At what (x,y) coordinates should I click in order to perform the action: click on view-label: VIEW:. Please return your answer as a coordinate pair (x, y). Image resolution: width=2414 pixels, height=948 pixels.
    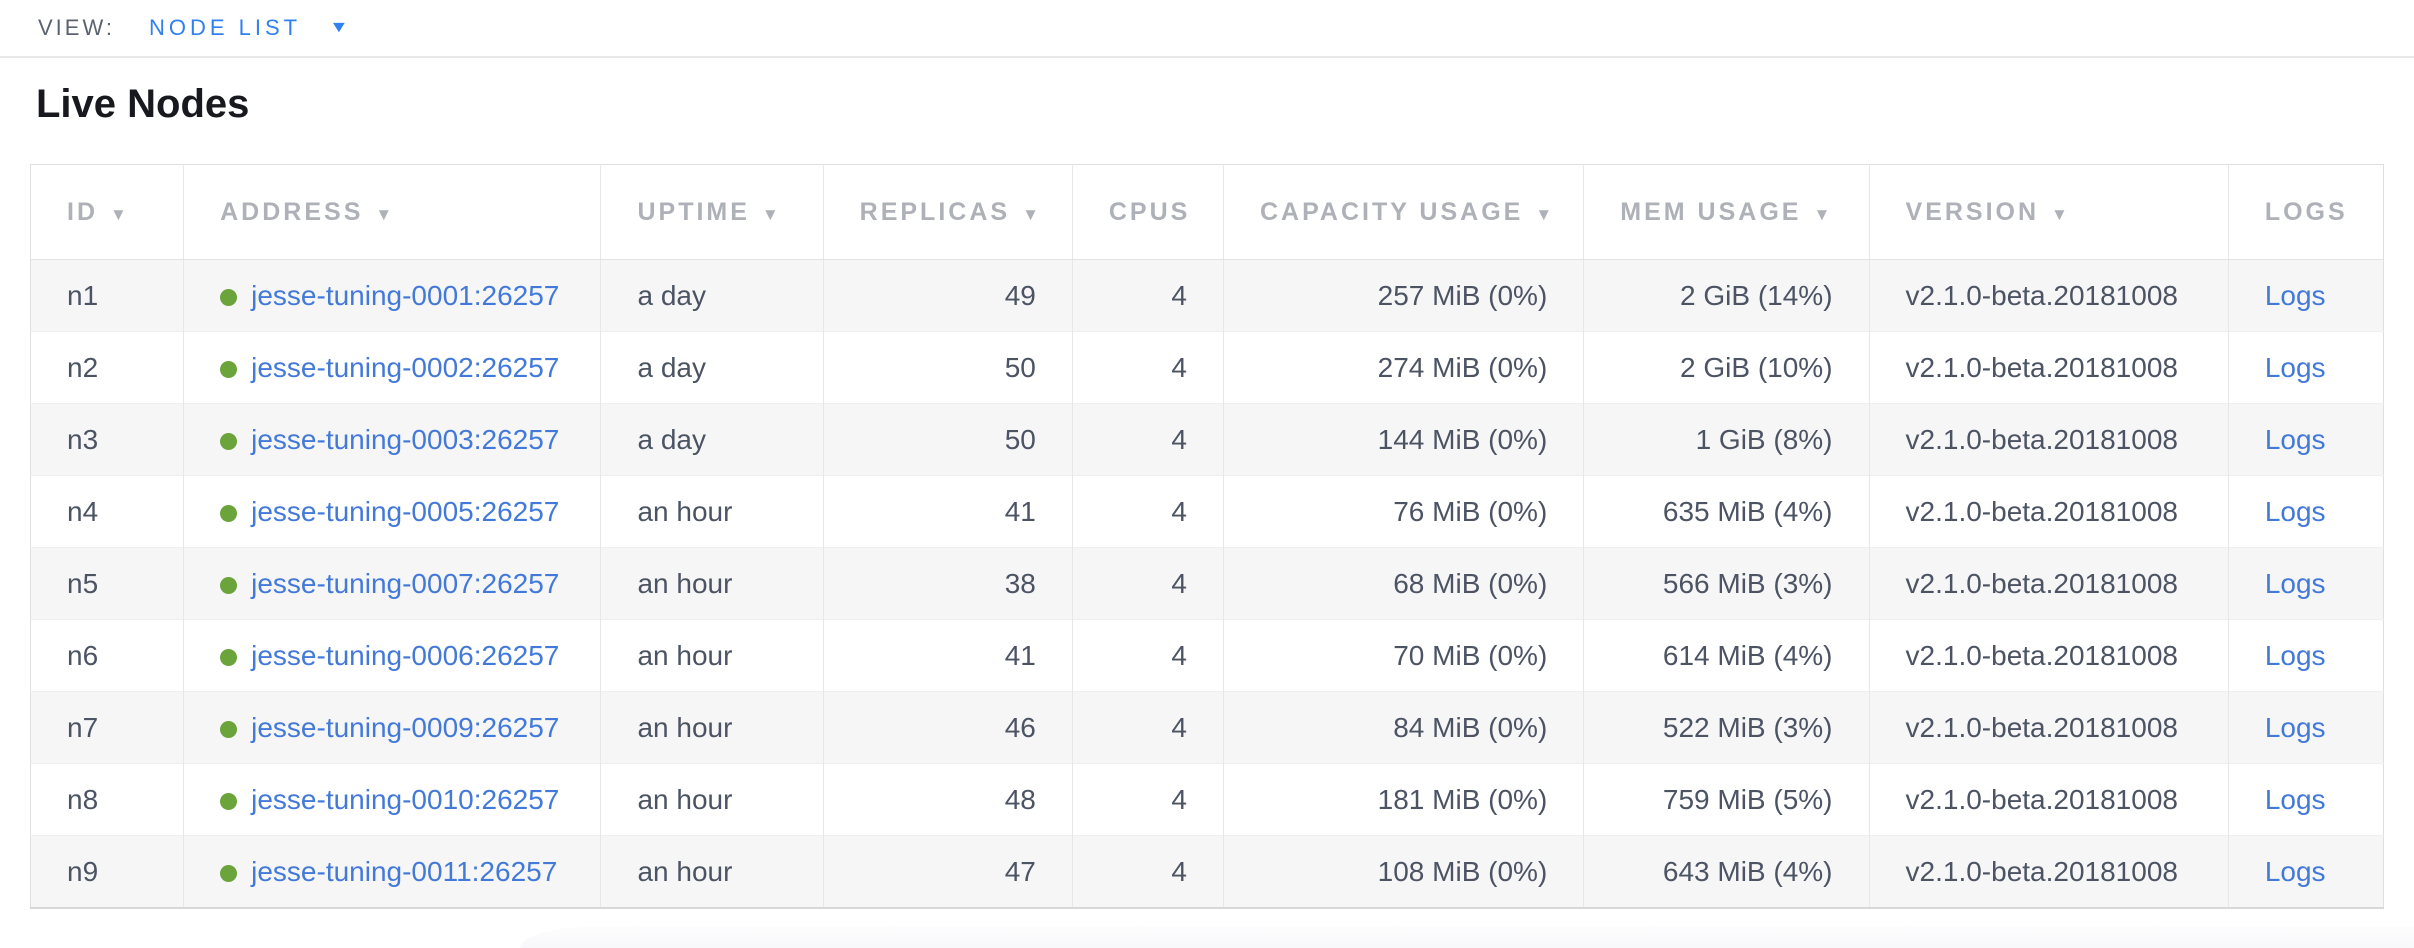
    Looking at the image, I should click on (76, 27).